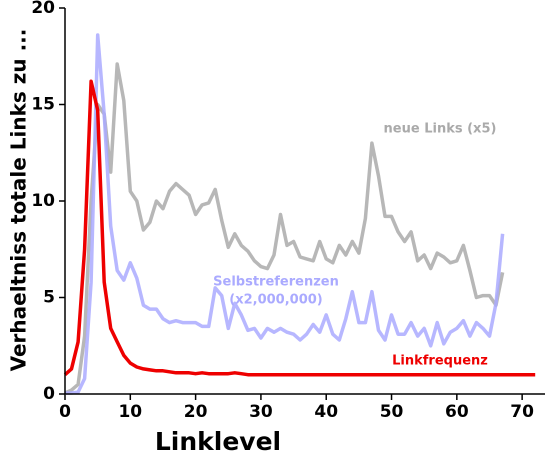 This screenshot has width=555, height=456. What do you see at coordinates (276, 282) in the screenshot?
I see `annotation: Selbstreferenzen` at bounding box center [276, 282].